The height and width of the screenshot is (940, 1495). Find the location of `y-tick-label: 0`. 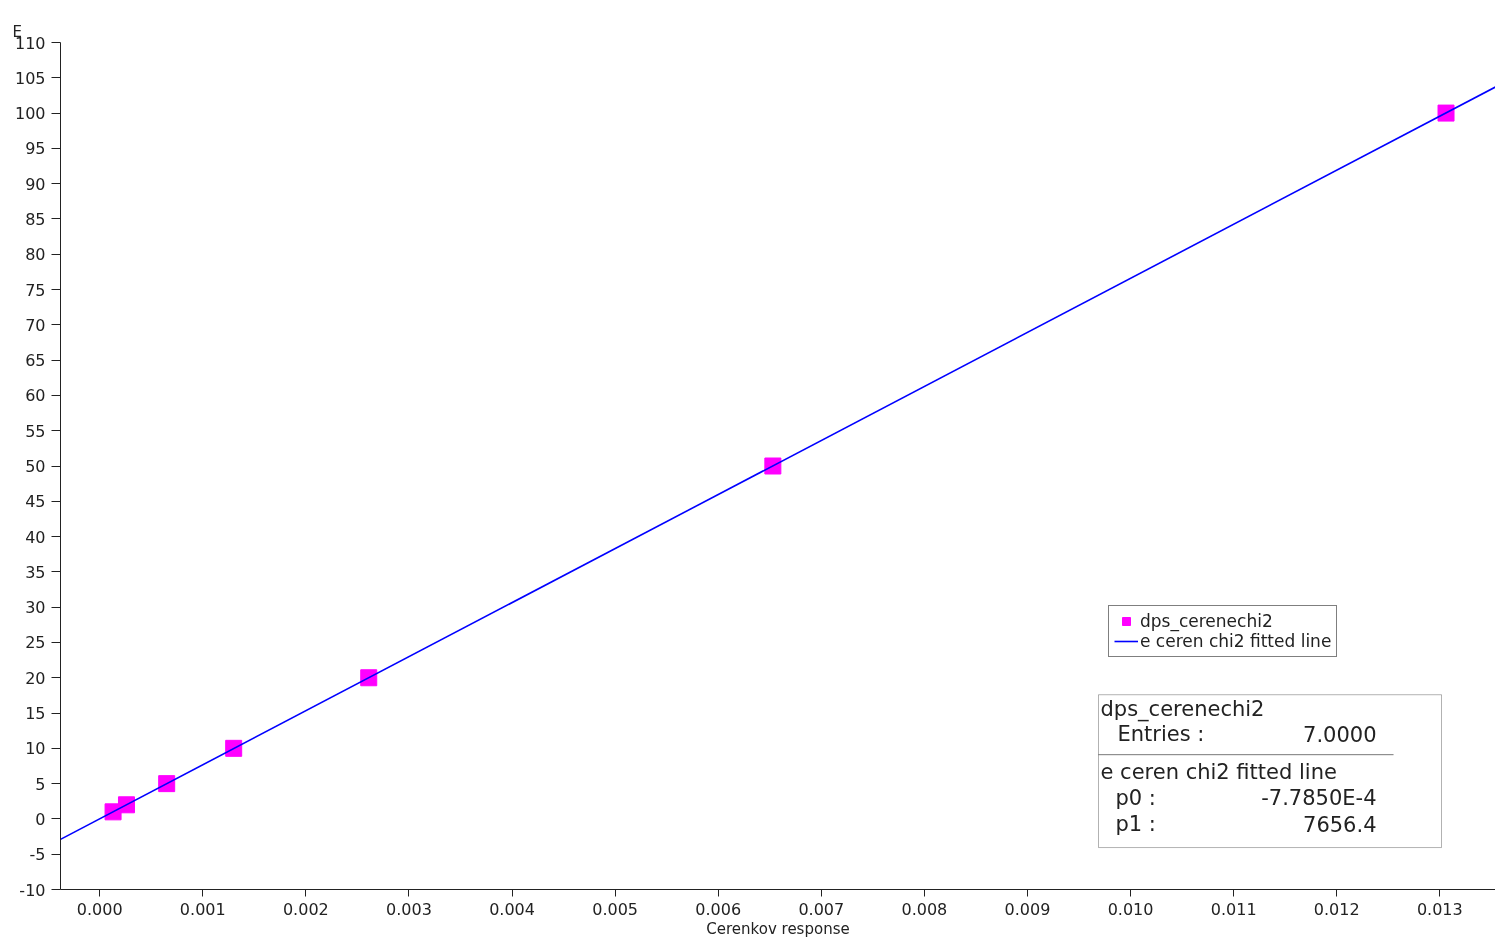

y-tick-label: 0 is located at coordinates (40, 819).